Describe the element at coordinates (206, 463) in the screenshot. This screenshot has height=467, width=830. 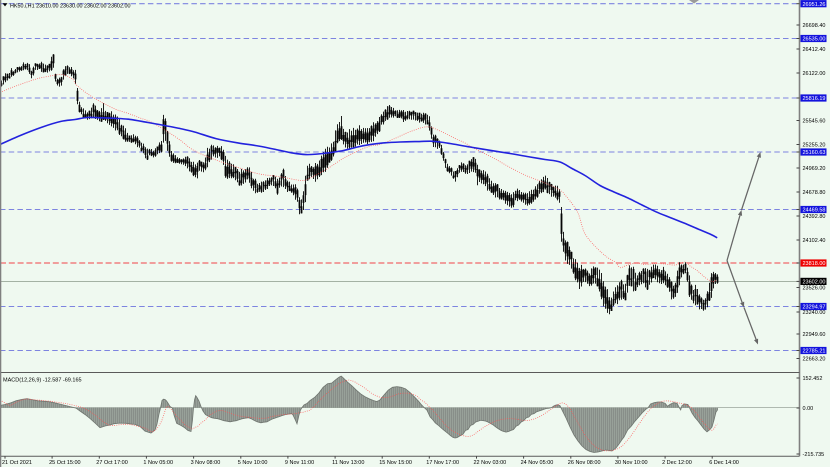
I see `svg-text: 3 Nov 08:00` at that location.